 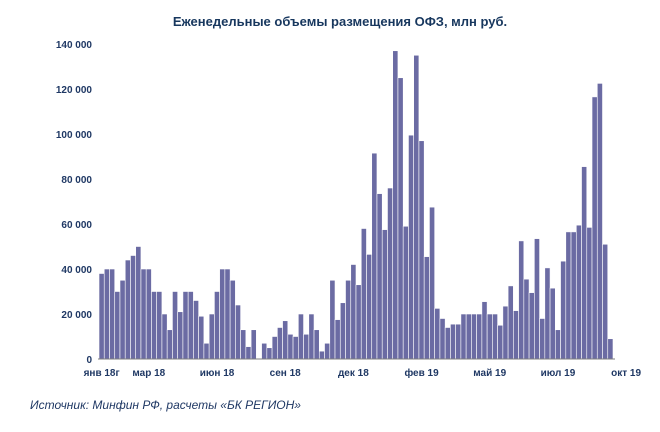 What do you see at coordinates (76, 270) in the screenshot?
I see `y-tick-label: 40 000` at bounding box center [76, 270].